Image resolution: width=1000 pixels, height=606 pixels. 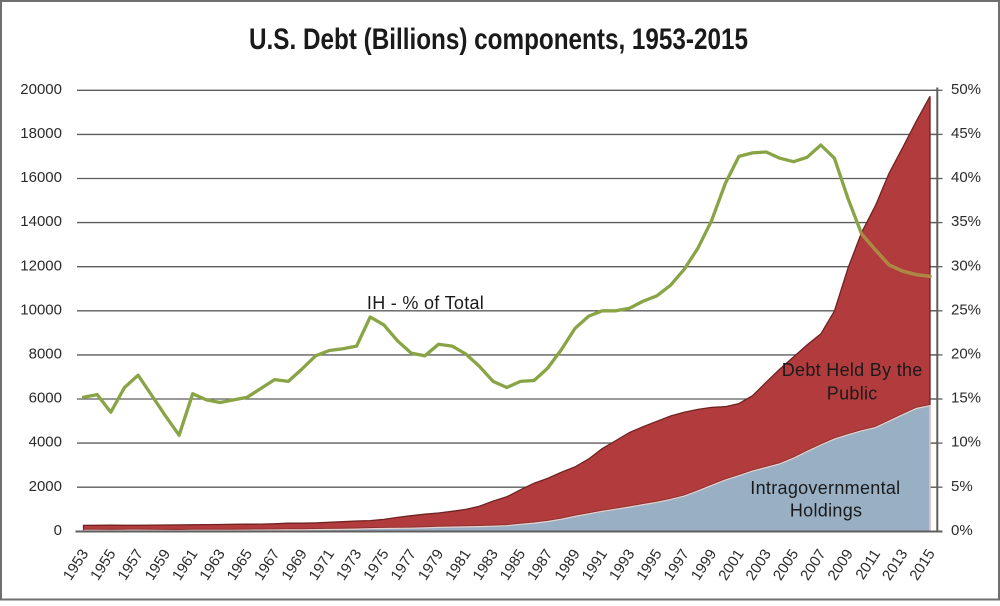 I want to click on svg-text: 20000, so click(x=41, y=89).